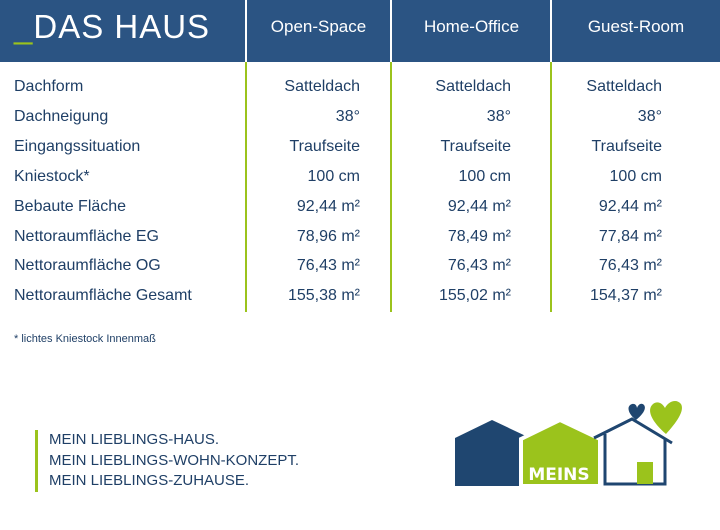 This screenshot has width=720, height=530. I want to click on column-header-guest-room: Guest-Room, so click(636, 26).